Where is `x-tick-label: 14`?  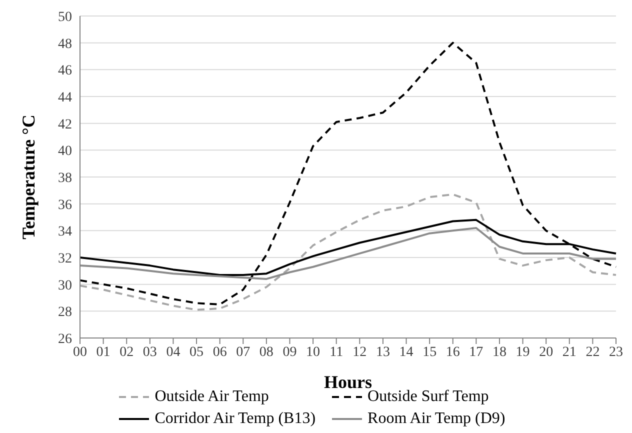
x-tick-label: 14 is located at coordinates (406, 352).